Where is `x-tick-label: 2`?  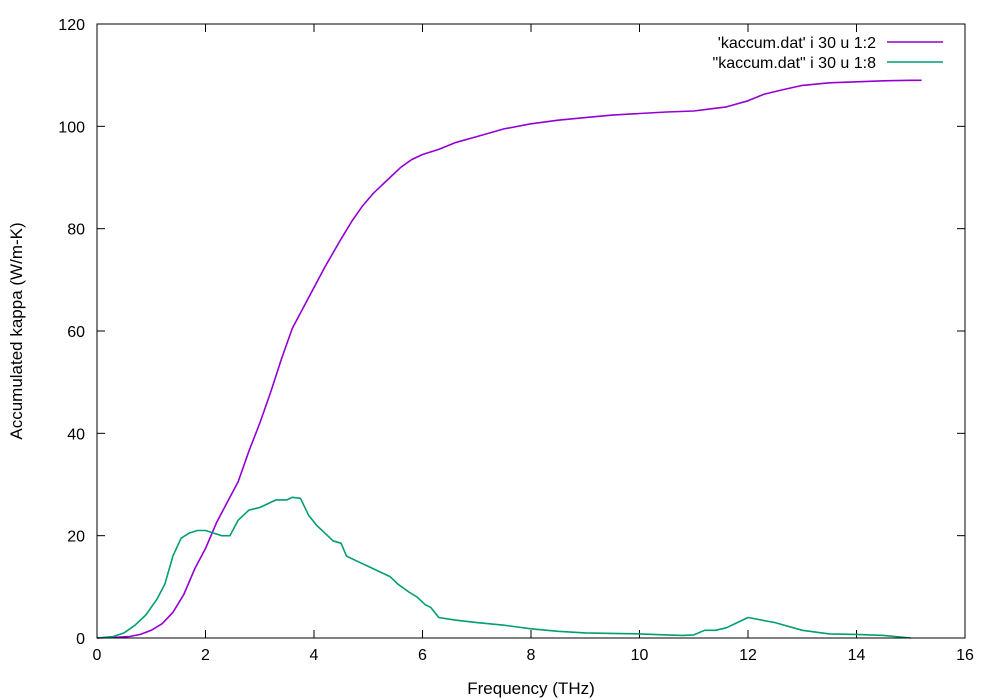 x-tick-label: 2 is located at coordinates (205, 655).